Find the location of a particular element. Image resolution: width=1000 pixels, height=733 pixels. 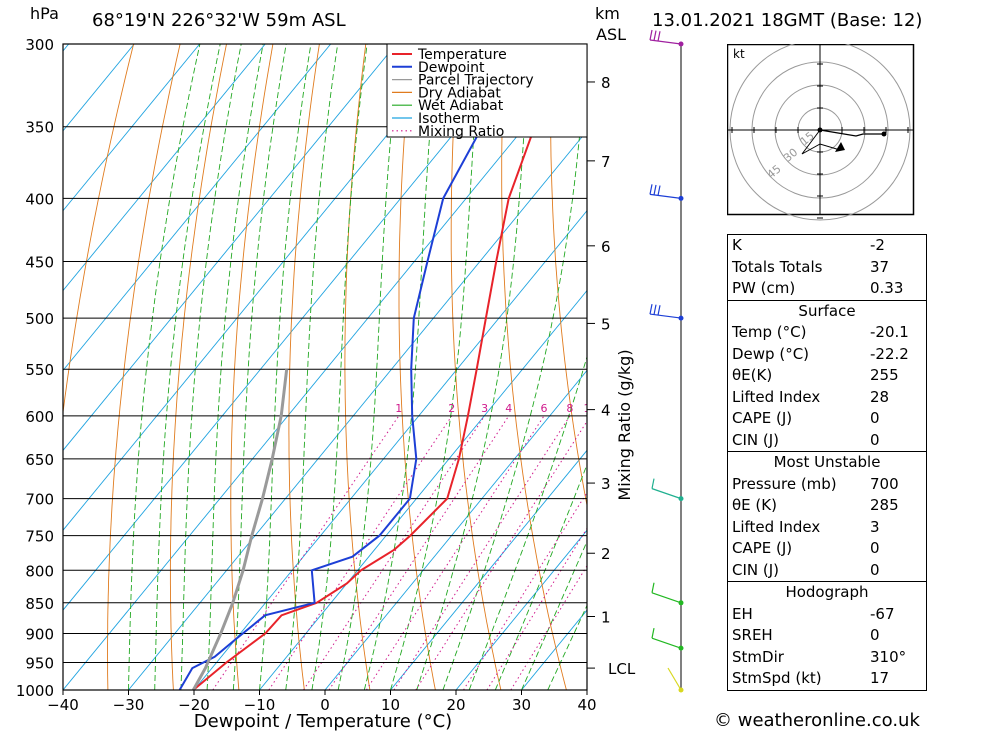

pressure-tick-label: 500 is located at coordinates (39, 319).